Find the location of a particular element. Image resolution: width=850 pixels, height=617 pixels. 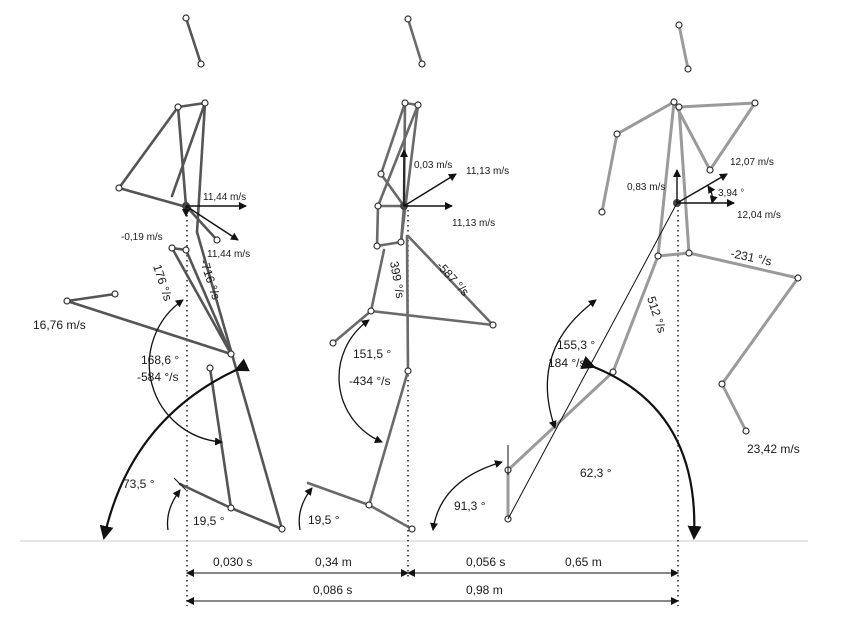

measure-time-total: 0,086 s is located at coordinates (332, 590).